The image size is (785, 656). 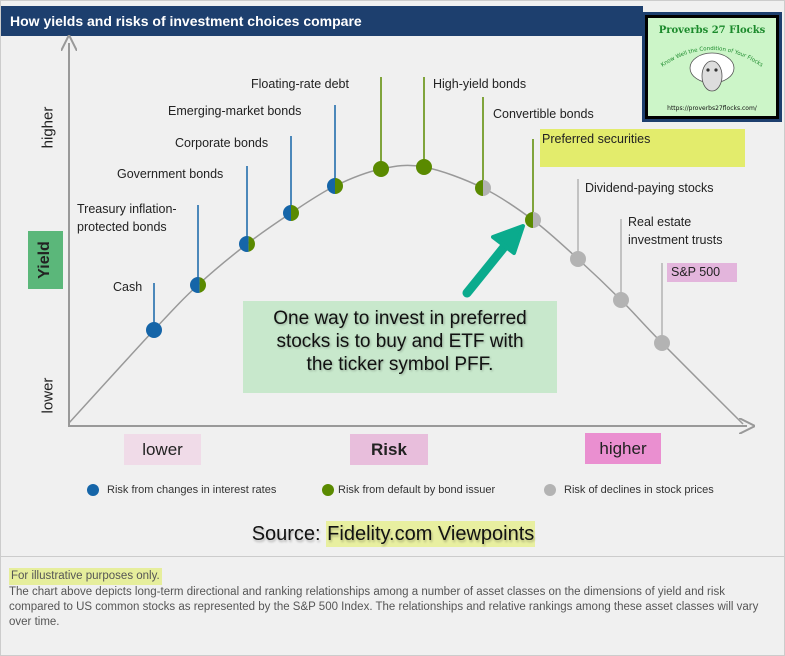 I want to click on dot-dividend-paying-stocks, so click(x=578, y=259).